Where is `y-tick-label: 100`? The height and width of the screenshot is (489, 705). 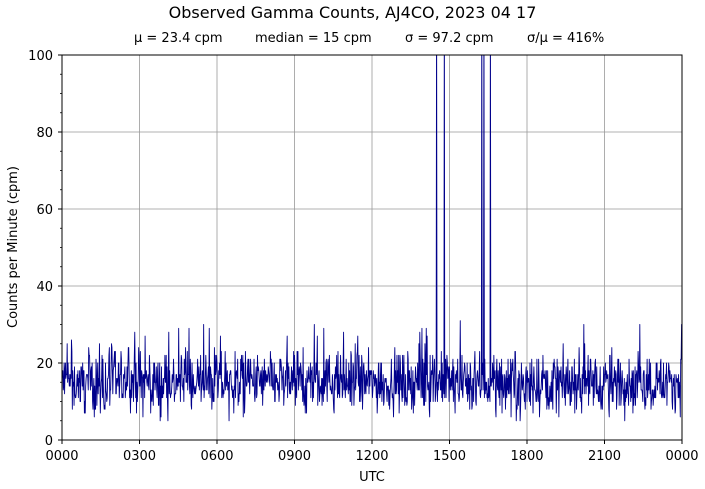
y-tick-label: 100 is located at coordinates (40, 56).